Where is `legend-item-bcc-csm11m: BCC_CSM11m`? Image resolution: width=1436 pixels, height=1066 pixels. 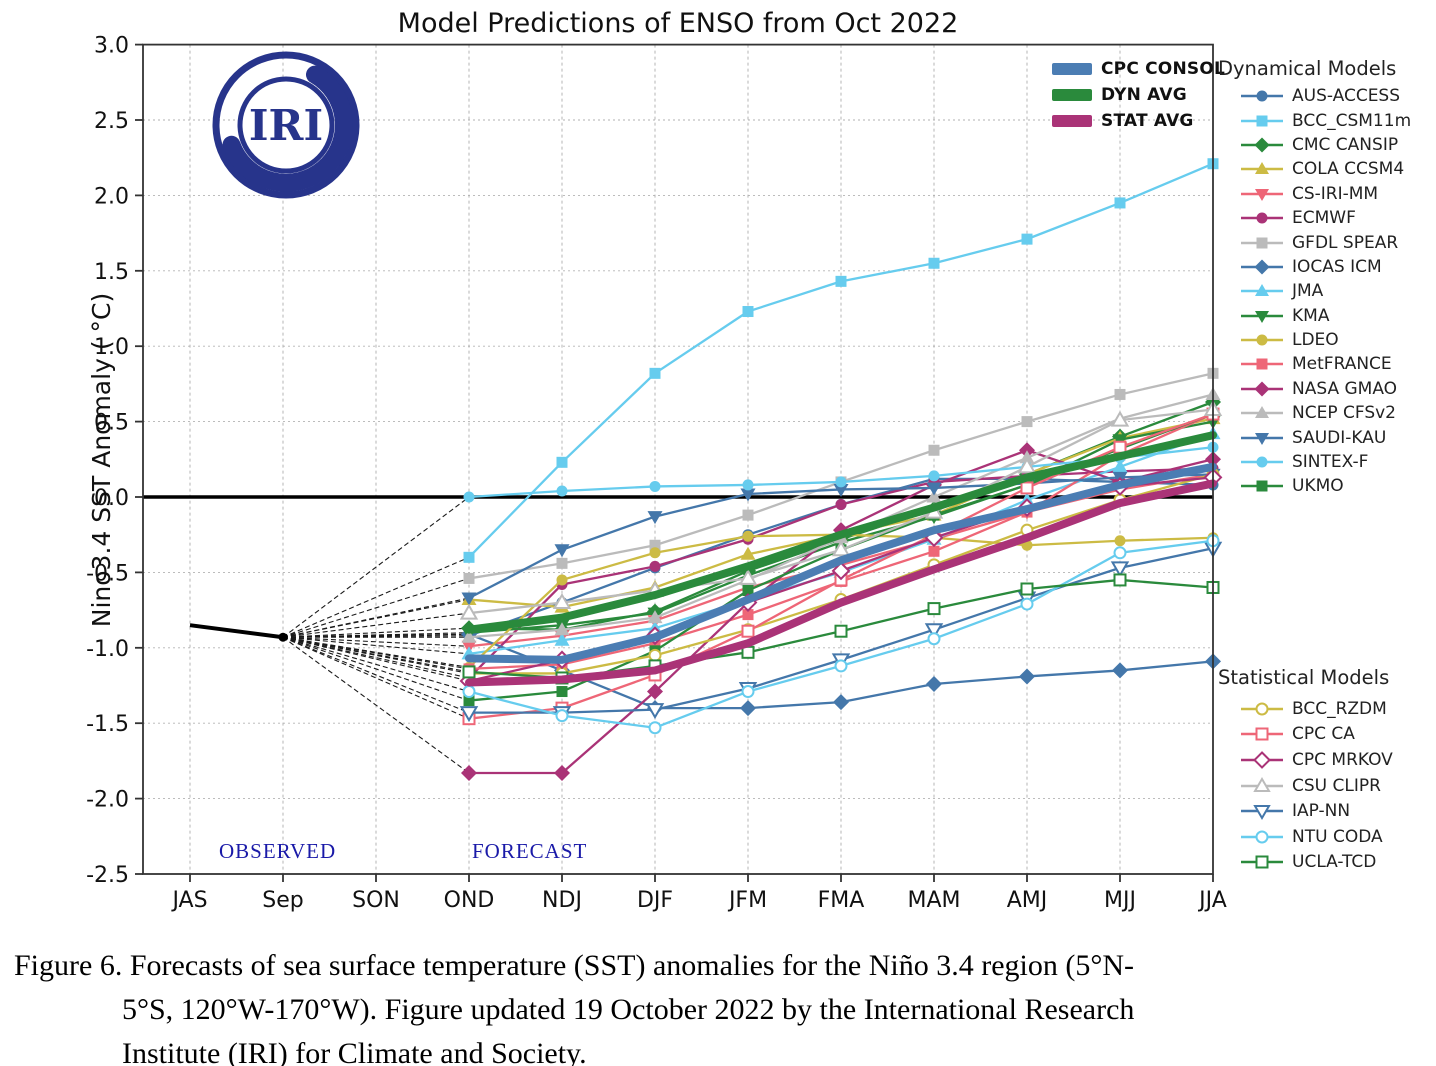 legend-item-bcc-csm11m: BCC_CSM11m is located at coordinates (1314, 120).